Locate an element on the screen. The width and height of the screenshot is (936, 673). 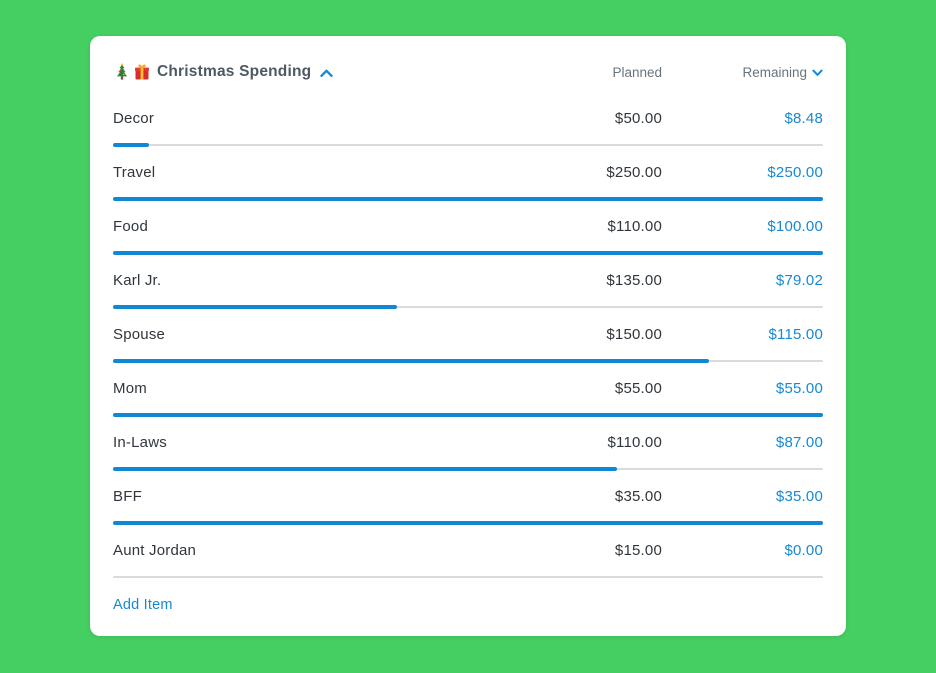
remaining-column-selector: Remaining is located at coordinates (742, 72).